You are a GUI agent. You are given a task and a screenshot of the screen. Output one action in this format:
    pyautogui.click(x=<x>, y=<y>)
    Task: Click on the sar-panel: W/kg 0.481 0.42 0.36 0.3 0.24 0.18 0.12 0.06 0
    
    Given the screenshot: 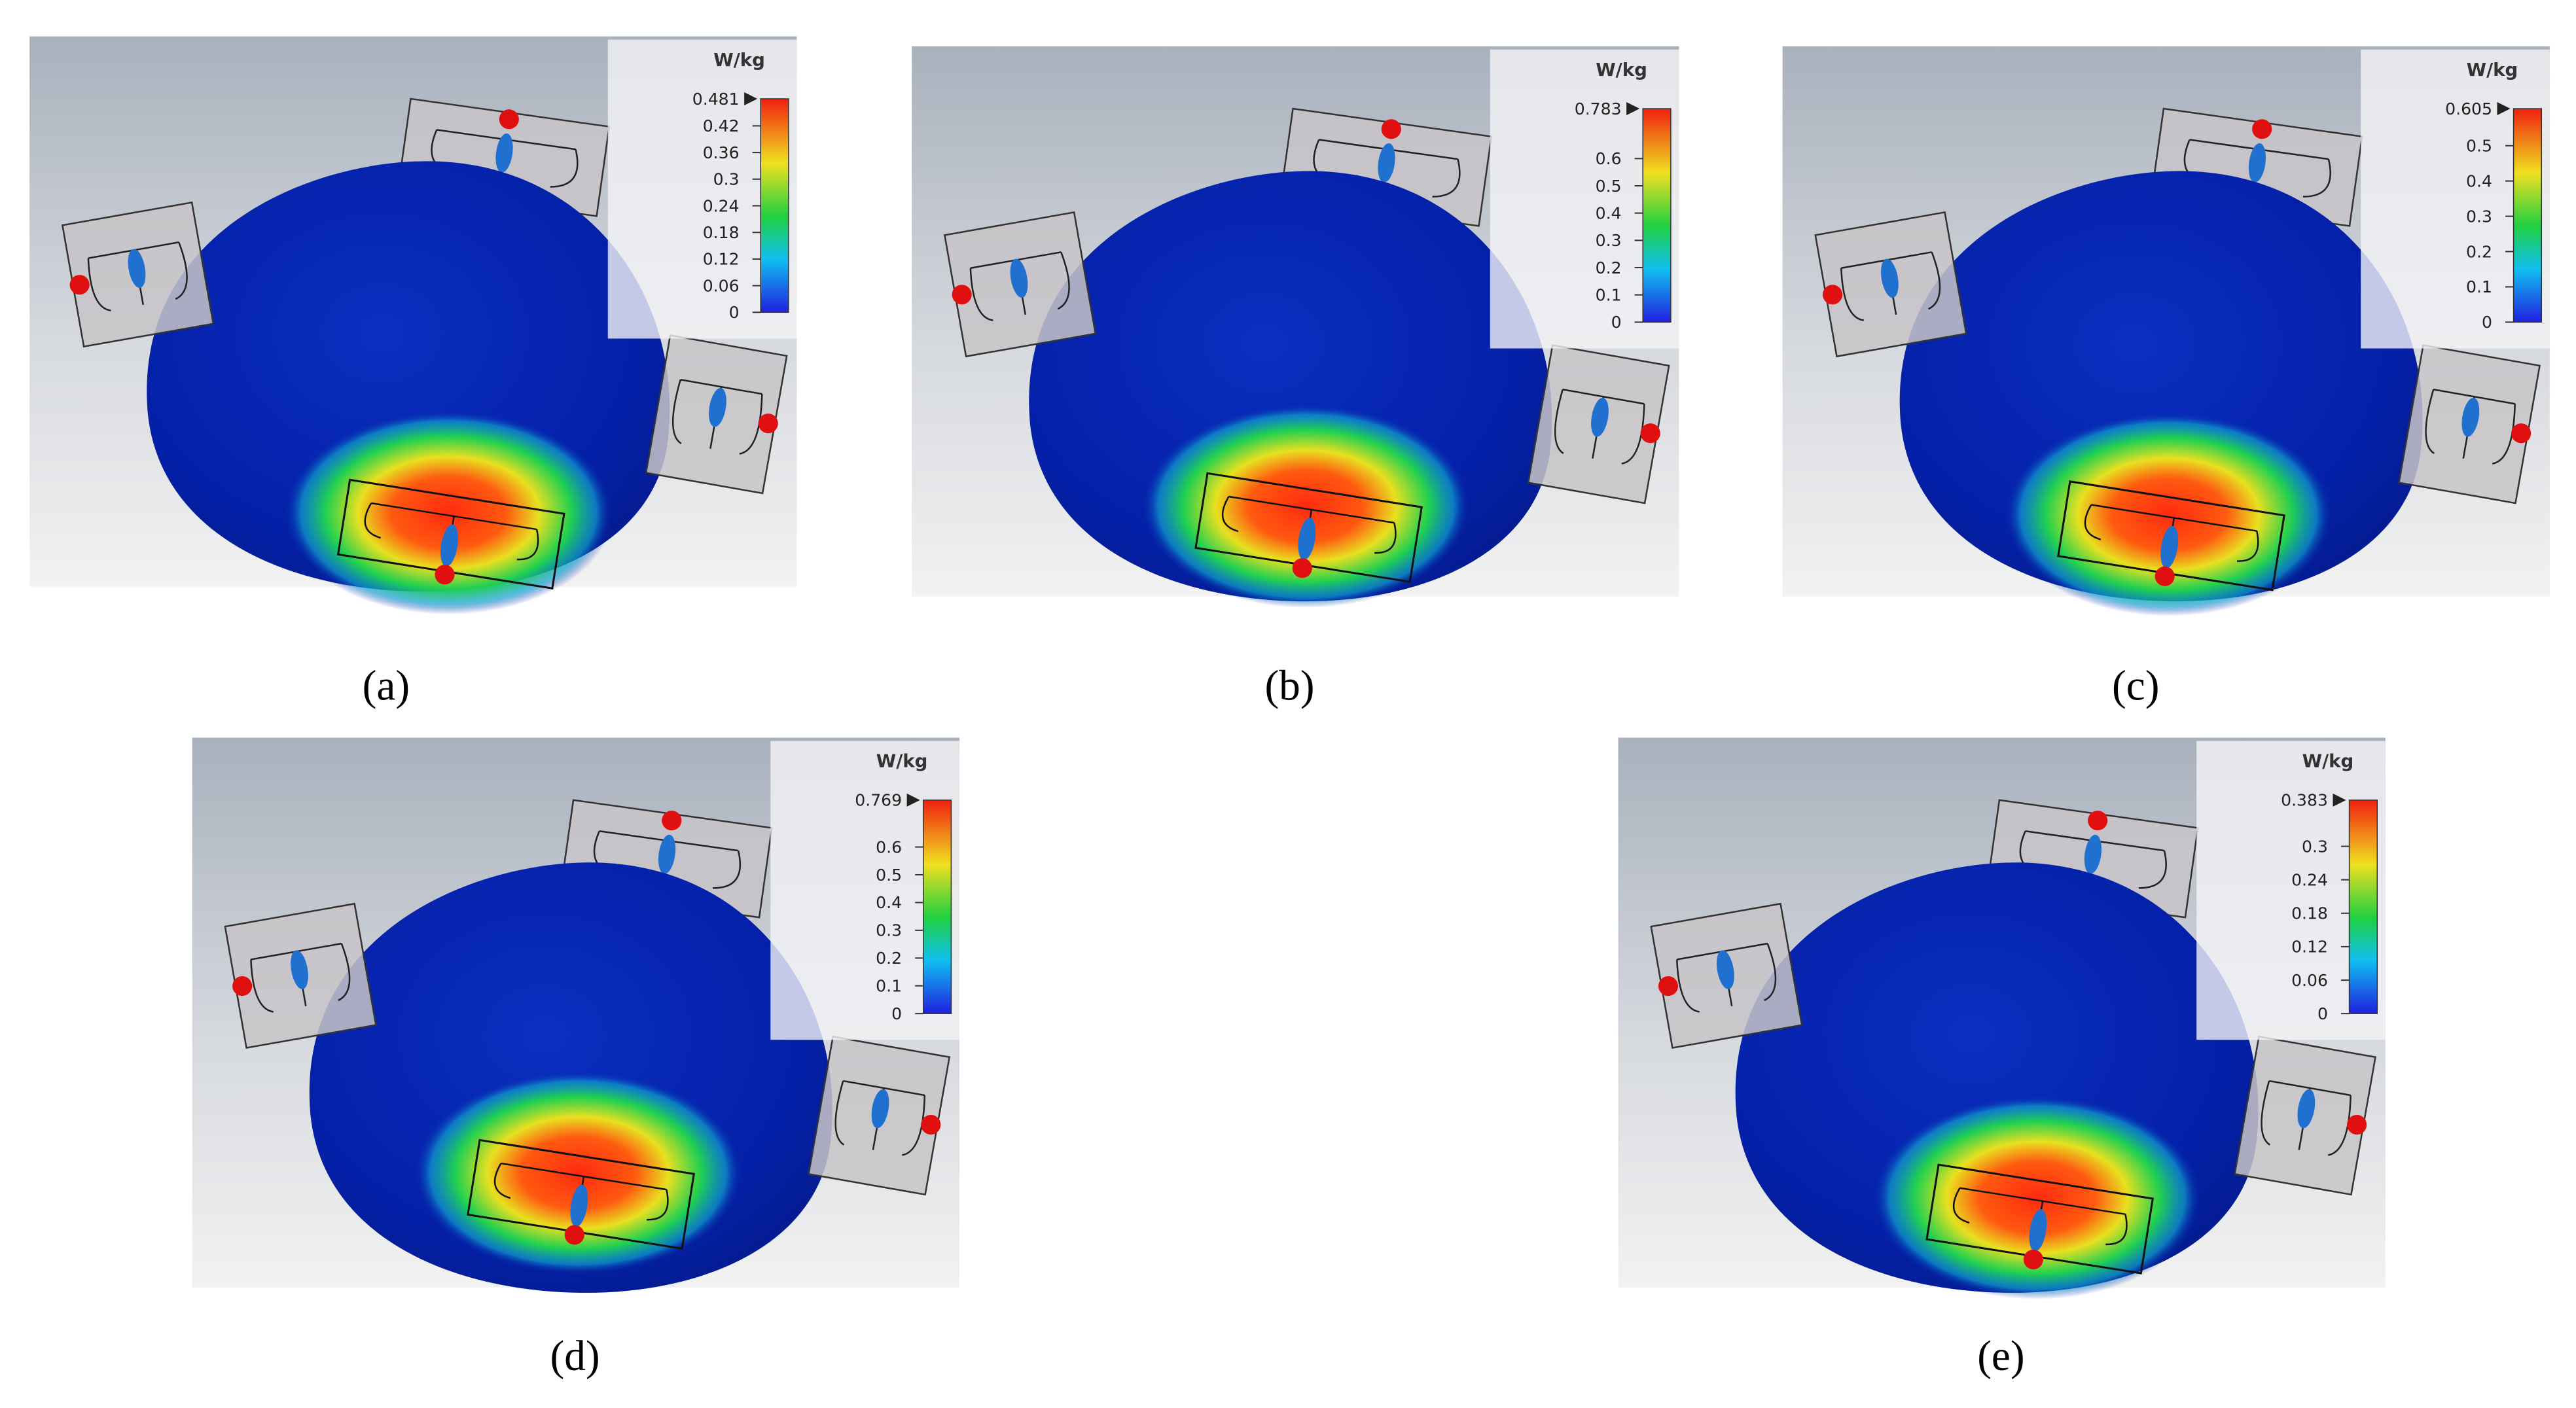 What is the action you would take?
    pyautogui.click(x=413, y=325)
    